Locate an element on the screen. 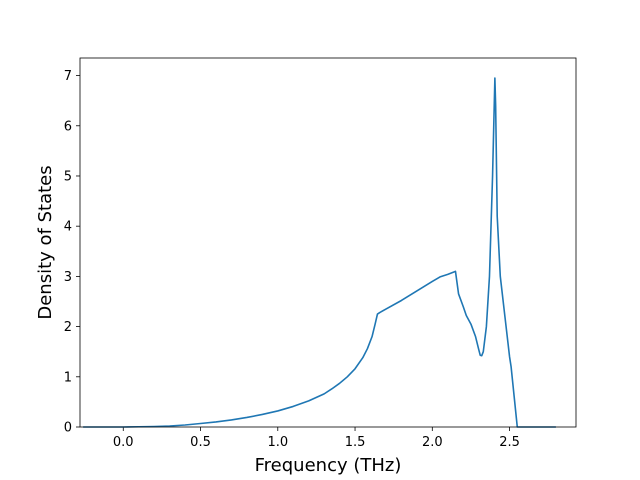 Image resolution: width=640 pixels, height=480 pixels. y-tick-label: 7 is located at coordinates (68, 76).